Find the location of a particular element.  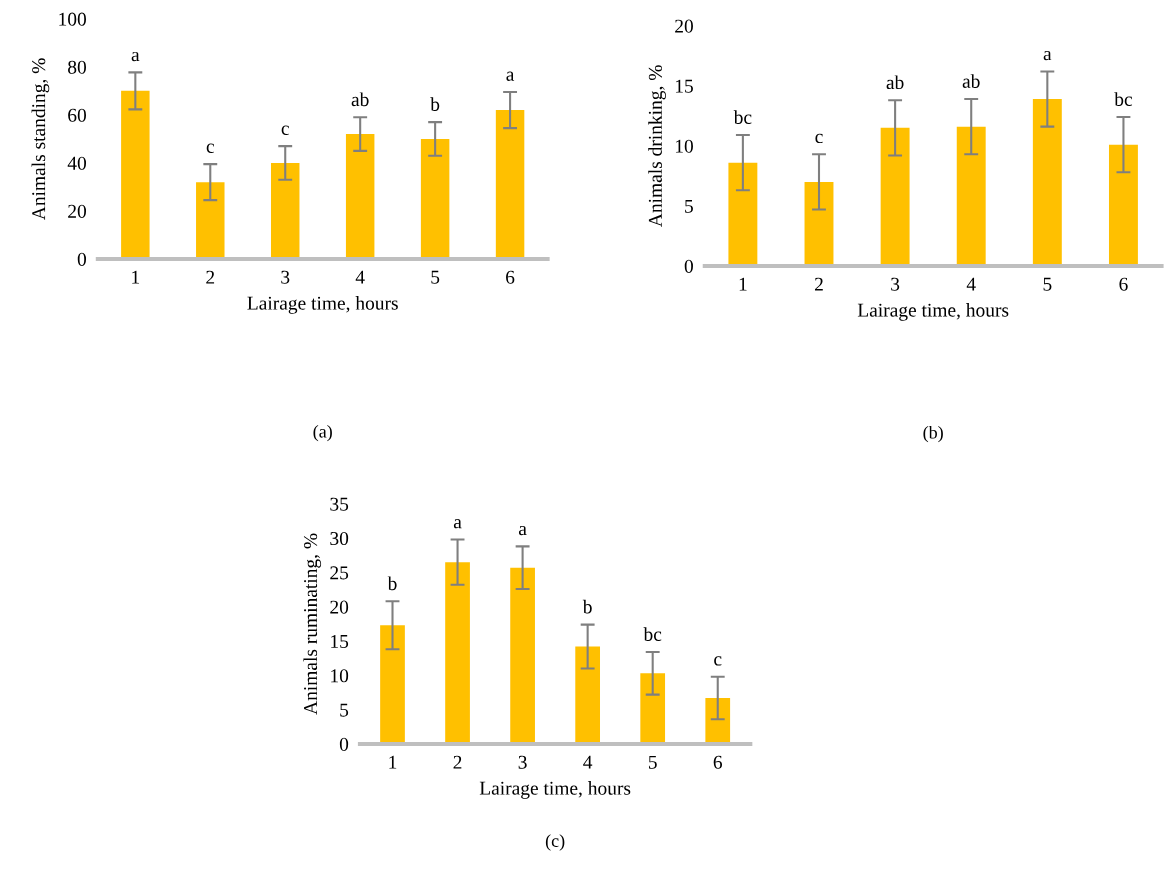

y-axis-title: Animals drinking, % is located at coordinates (657, 146).